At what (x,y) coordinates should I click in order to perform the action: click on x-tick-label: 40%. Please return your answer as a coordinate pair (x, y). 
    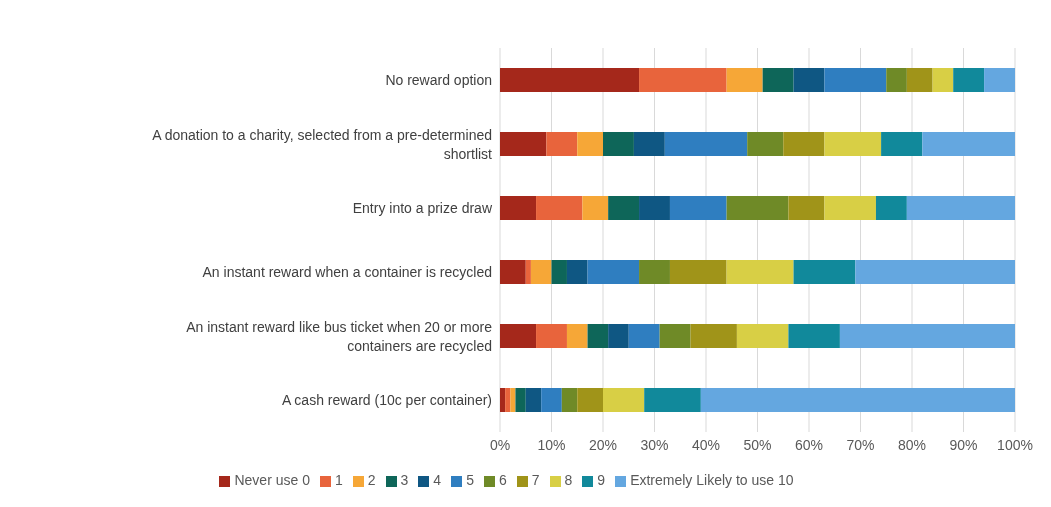
    Looking at the image, I should click on (706, 444).